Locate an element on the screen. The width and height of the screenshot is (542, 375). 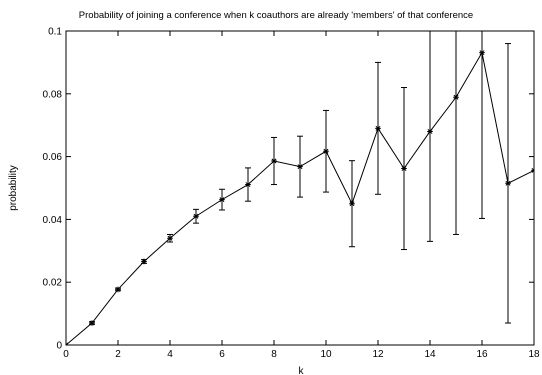
x-tick-label: 2 is located at coordinates (118, 354).